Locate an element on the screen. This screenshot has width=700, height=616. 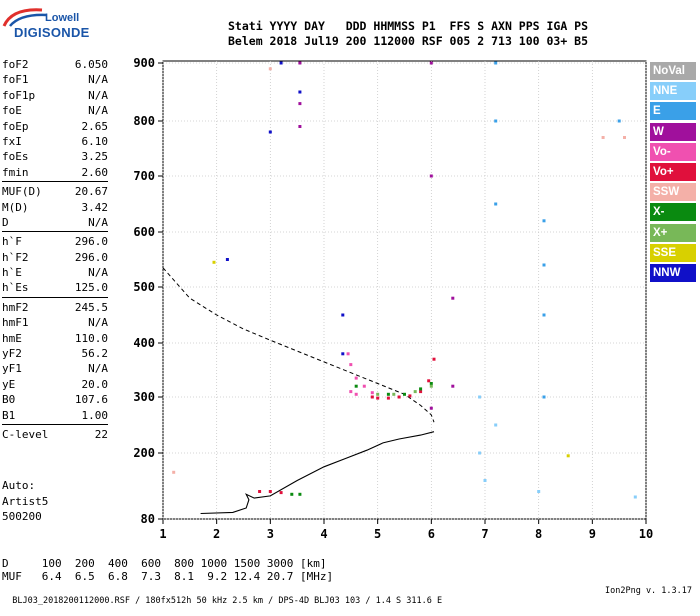
param-value: 22 is located at coordinates (101, 434).